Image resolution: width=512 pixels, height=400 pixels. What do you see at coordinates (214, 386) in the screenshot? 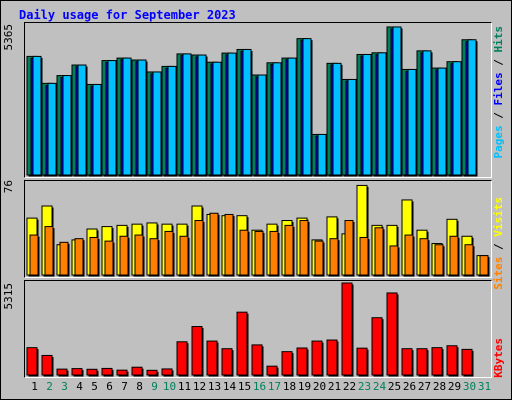
I see `day-label-13: 13` at bounding box center [214, 386].